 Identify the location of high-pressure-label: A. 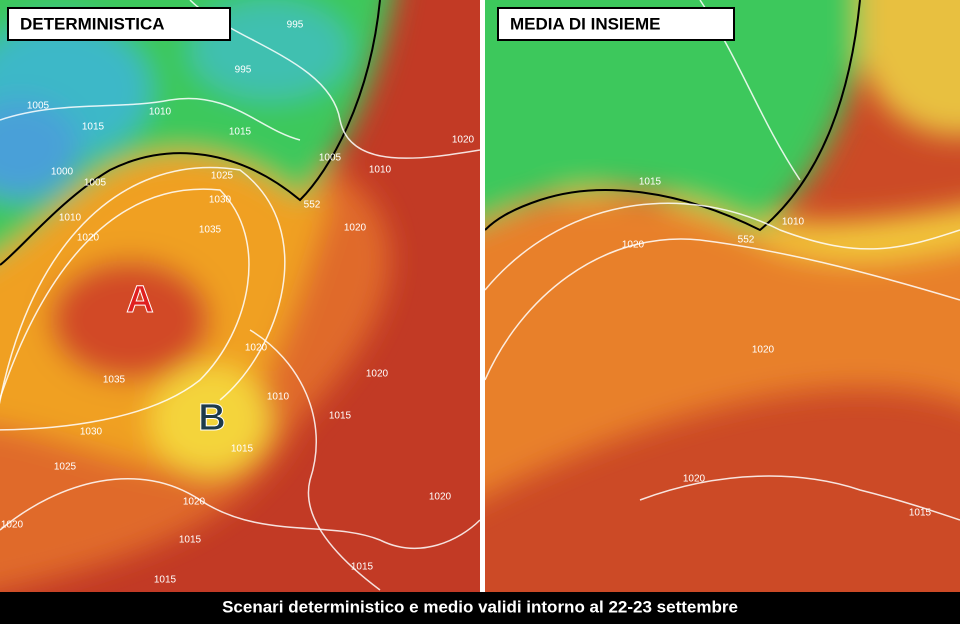
(139, 300).